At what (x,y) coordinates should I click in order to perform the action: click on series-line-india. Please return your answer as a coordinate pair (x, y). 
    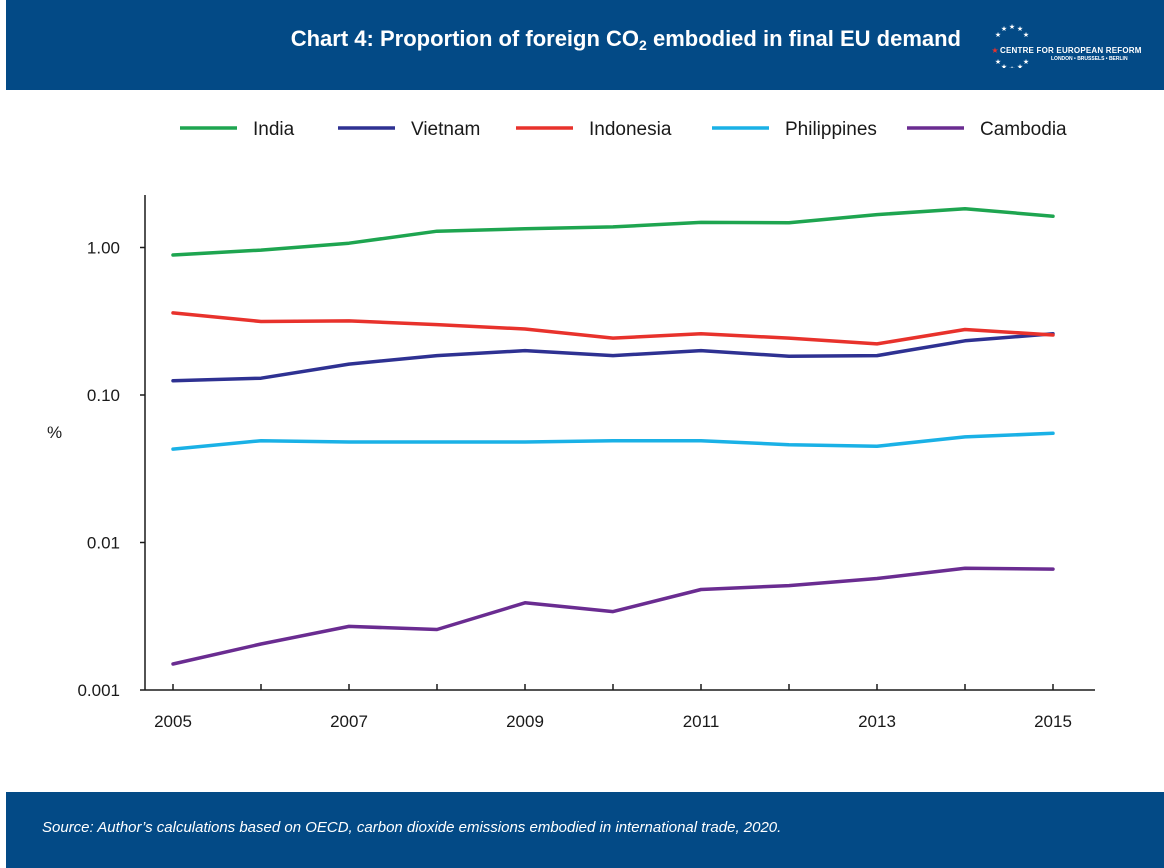
    Looking at the image, I should click on (613, 232).